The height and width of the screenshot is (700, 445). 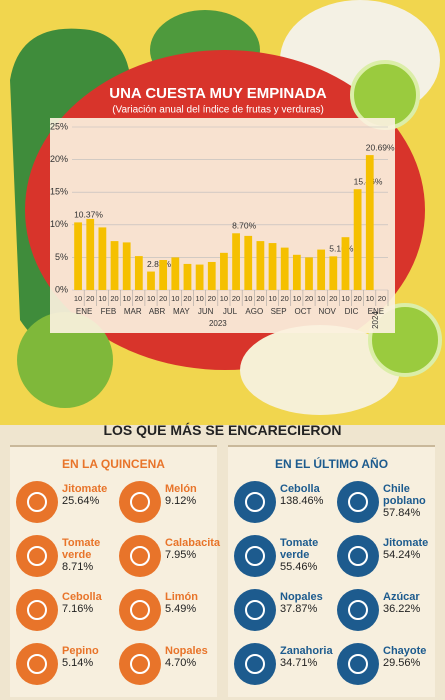 I want to click on value-label: 10.37%, so click(x=88, y=215).